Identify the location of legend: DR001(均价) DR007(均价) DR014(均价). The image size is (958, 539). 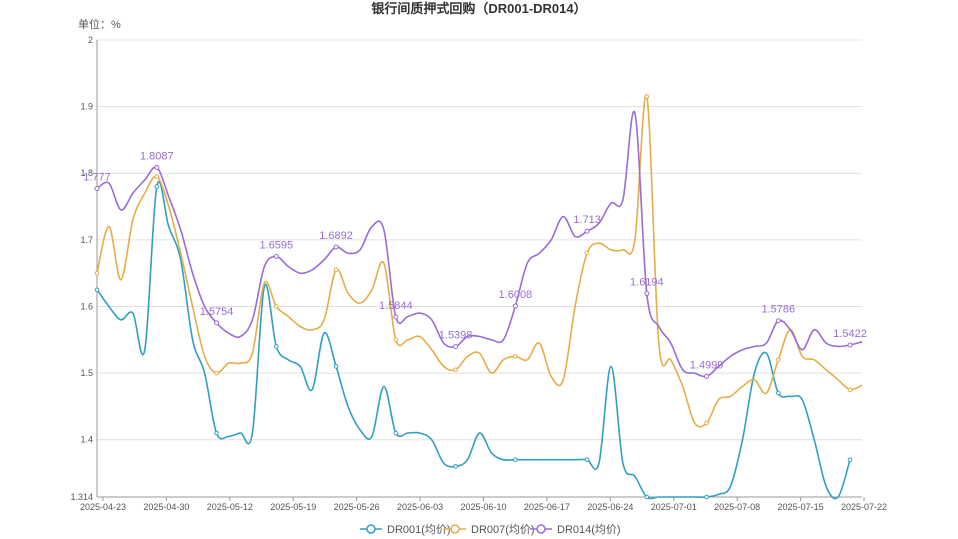
(490, 529).